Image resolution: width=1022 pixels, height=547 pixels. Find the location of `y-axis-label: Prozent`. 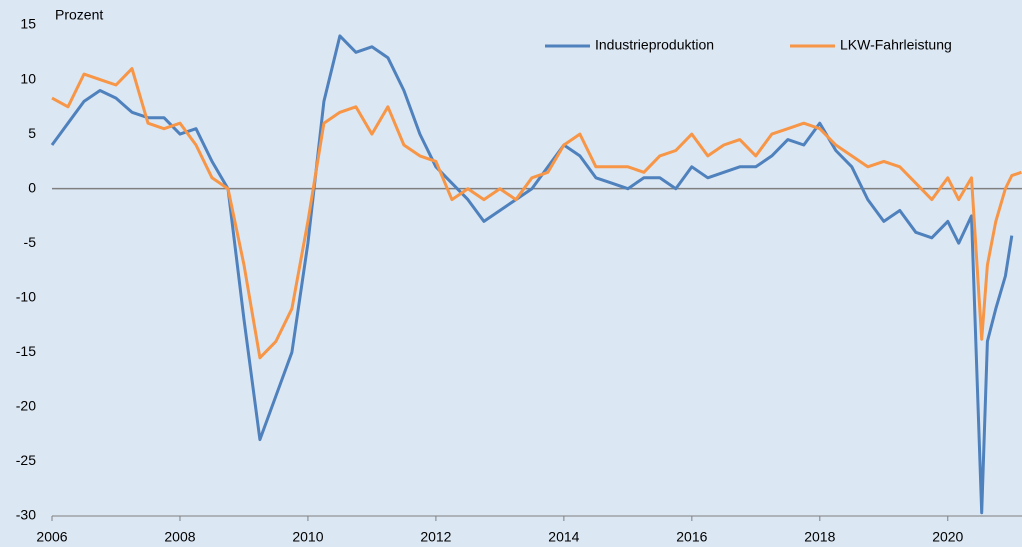

y-axis-label: Prozent is located at coordinates (79, 15).